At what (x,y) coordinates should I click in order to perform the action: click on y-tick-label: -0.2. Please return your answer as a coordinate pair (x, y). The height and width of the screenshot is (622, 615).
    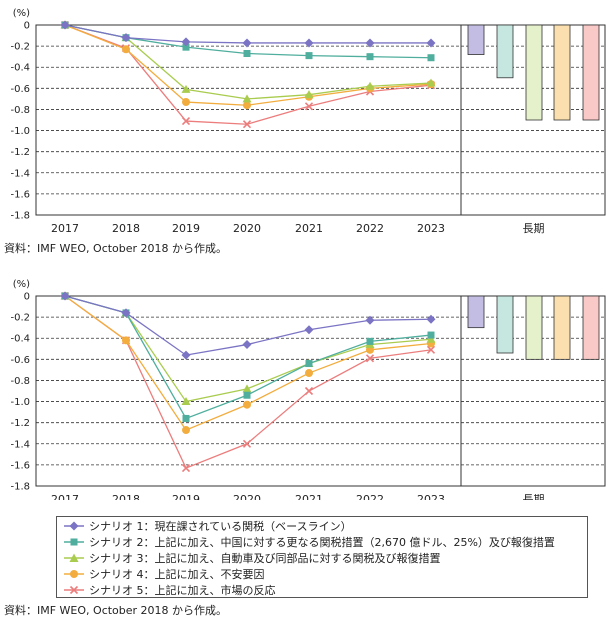
    Looking at the image, I should click on (20, 47).